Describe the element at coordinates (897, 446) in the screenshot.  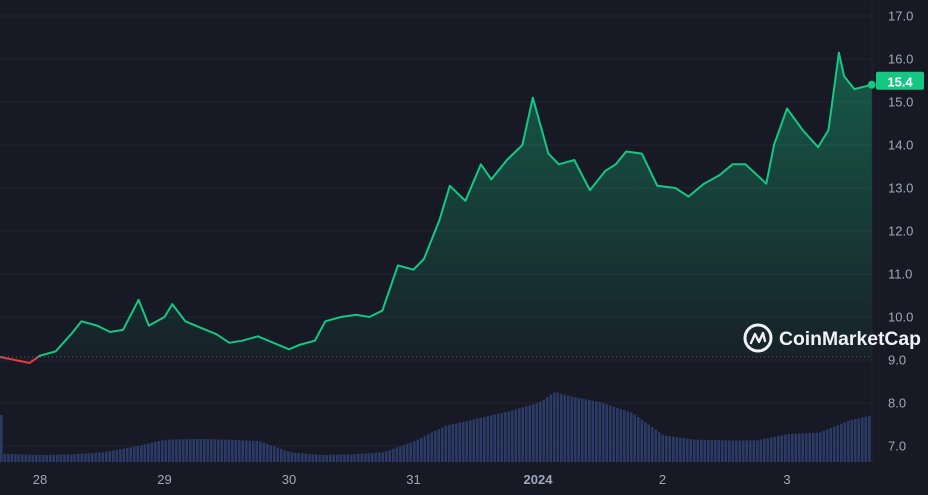
I see `y-tick-label: 7.0` at that location.